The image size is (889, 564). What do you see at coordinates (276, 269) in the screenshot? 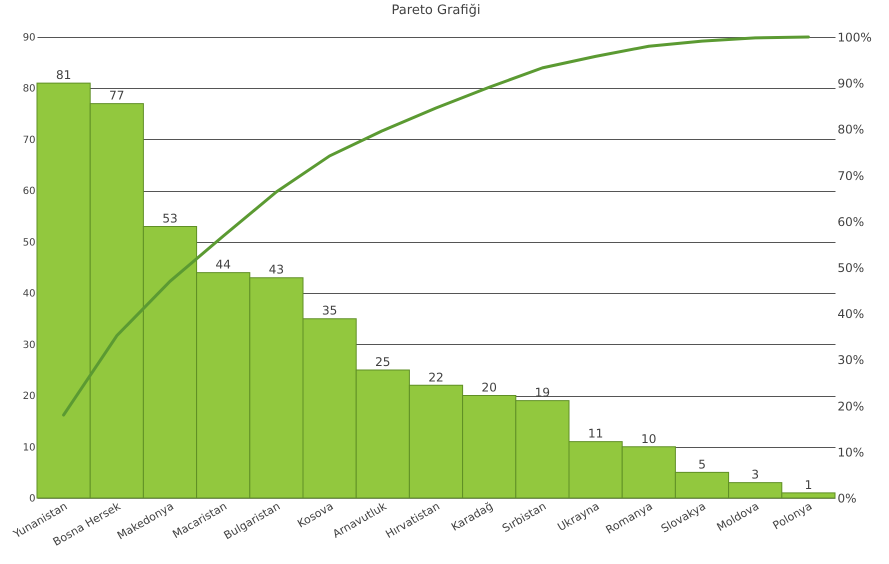
I see `data-label: 43` at bounding box center [276, 269].